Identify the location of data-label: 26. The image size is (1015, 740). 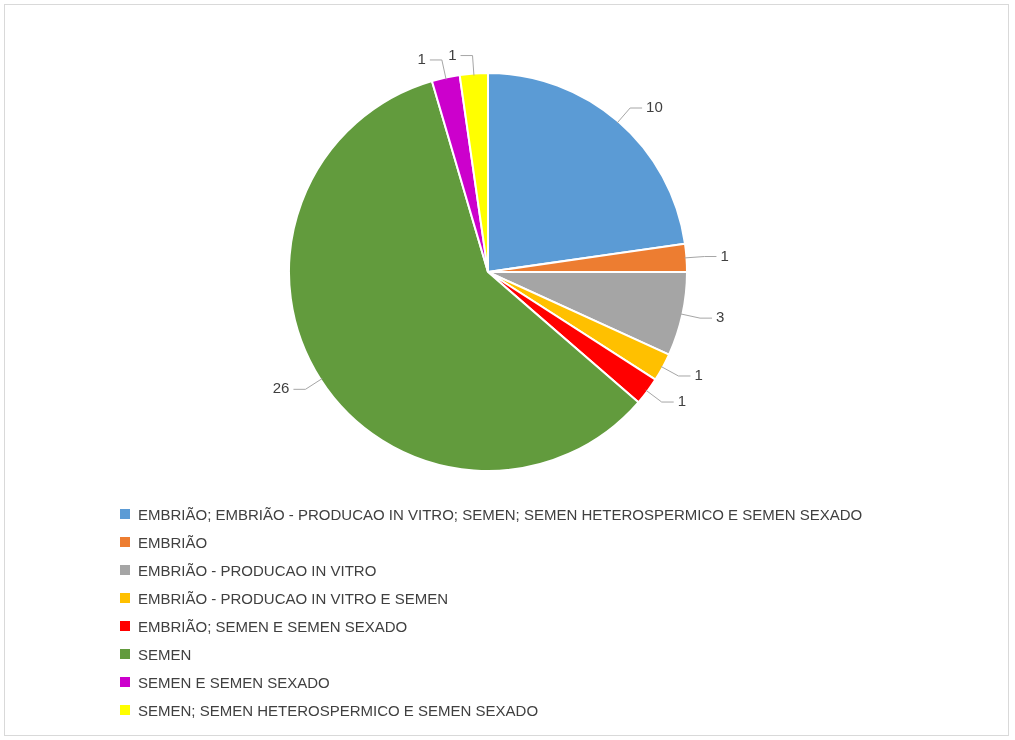
(281, 388).